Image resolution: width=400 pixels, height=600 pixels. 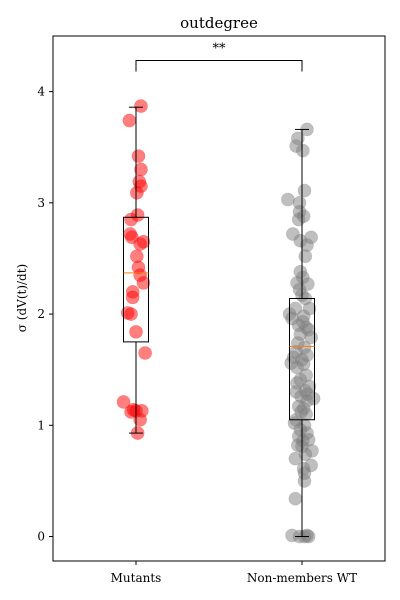 I want to click on significance-label: **, so click(x=220, y=48).